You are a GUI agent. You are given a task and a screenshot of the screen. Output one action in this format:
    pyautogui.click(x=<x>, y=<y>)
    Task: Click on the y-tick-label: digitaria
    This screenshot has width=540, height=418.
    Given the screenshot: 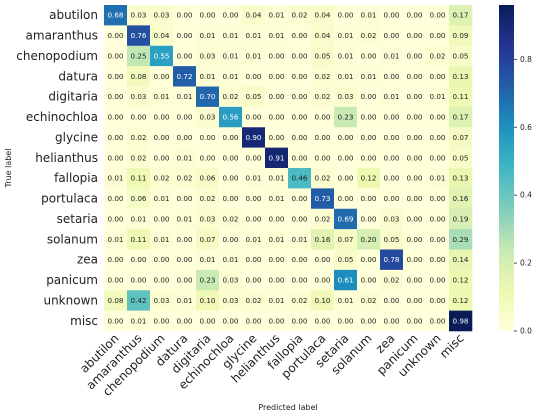 What is the action you would take?
    pyautogui.click(x=73, y=97)
    